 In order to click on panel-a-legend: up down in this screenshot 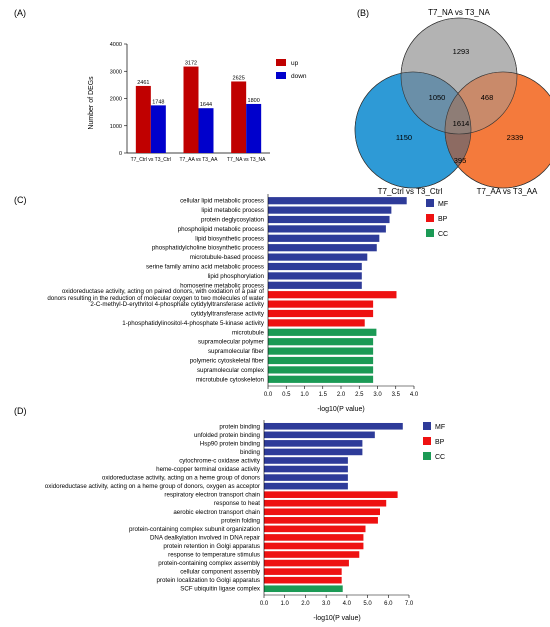, I will do `click(291, 69)`.